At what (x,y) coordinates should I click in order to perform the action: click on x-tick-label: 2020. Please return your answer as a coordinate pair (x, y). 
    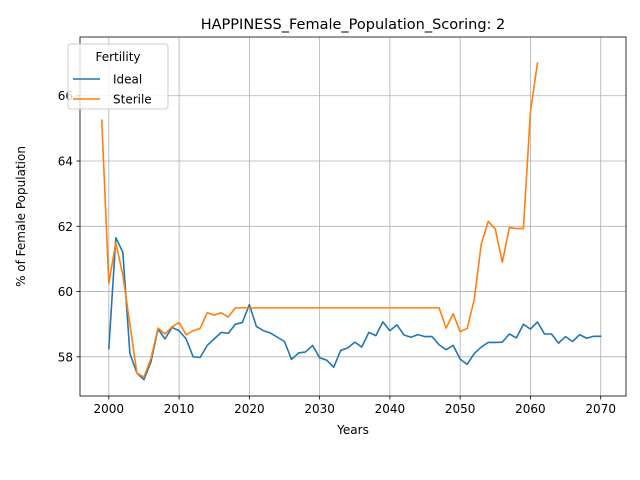
    Looking at the image, I should click on (249, 409).